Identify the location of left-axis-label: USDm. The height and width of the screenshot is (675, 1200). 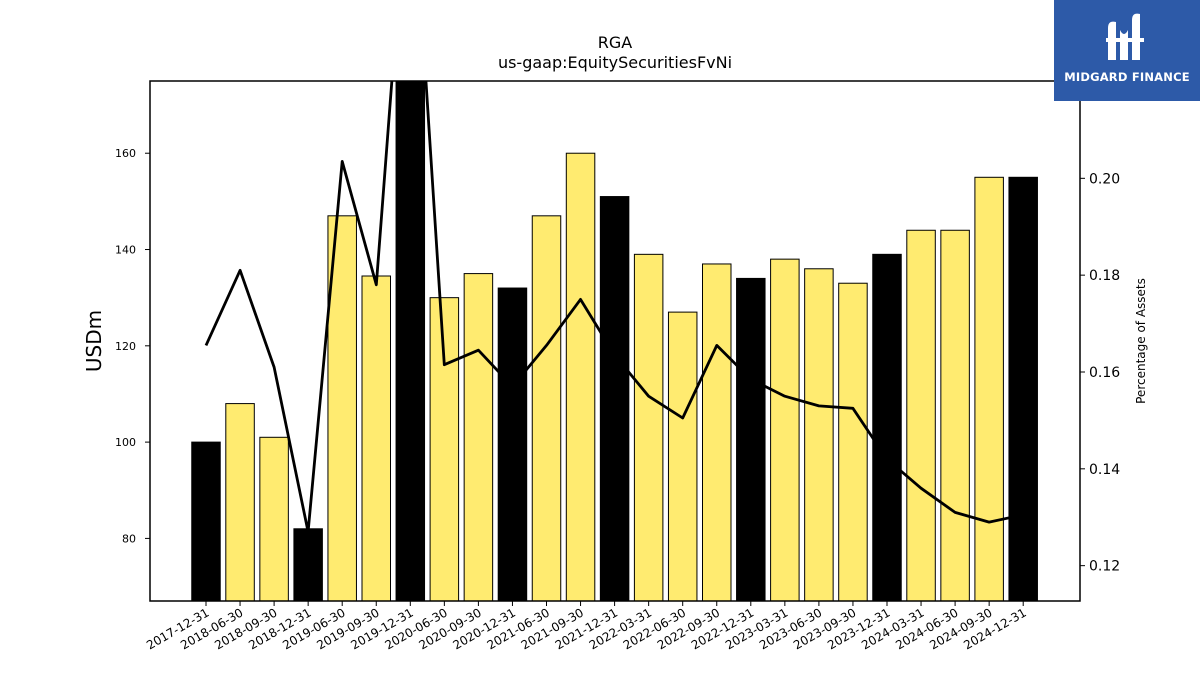
(94, 341).